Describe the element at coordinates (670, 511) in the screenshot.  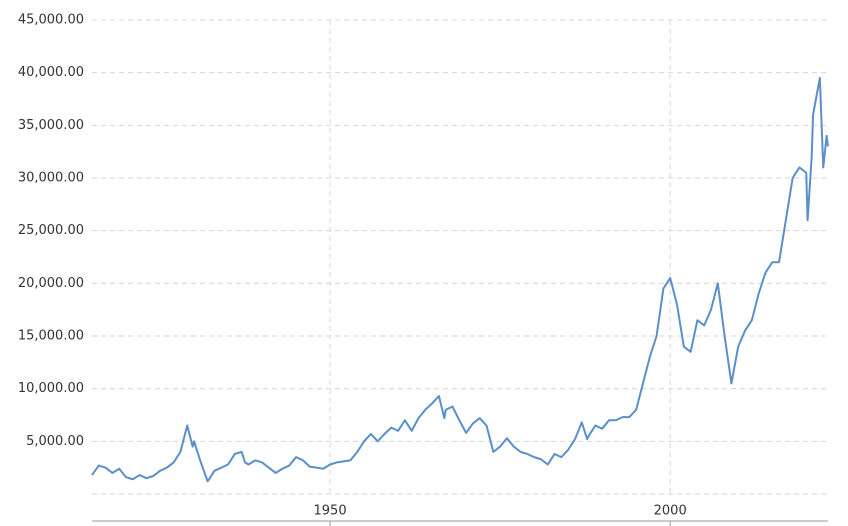
I see `x-tick-label: 2000` at that location.